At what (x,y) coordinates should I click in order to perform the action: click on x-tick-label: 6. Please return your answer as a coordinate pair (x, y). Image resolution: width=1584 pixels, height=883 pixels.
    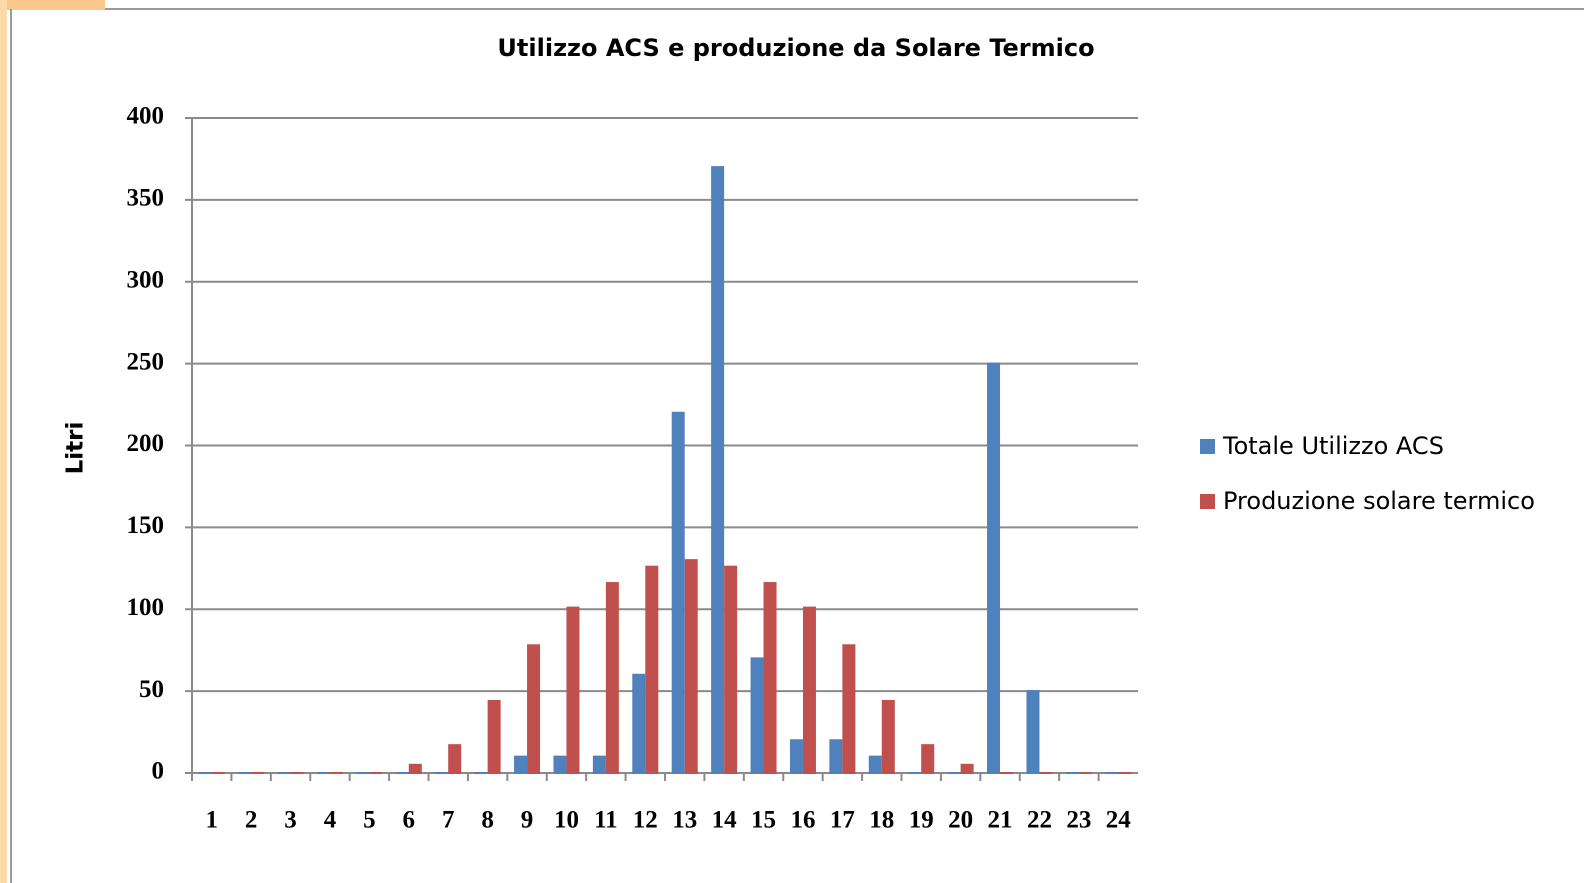
    Looking at the image, I should click on (409, 820).